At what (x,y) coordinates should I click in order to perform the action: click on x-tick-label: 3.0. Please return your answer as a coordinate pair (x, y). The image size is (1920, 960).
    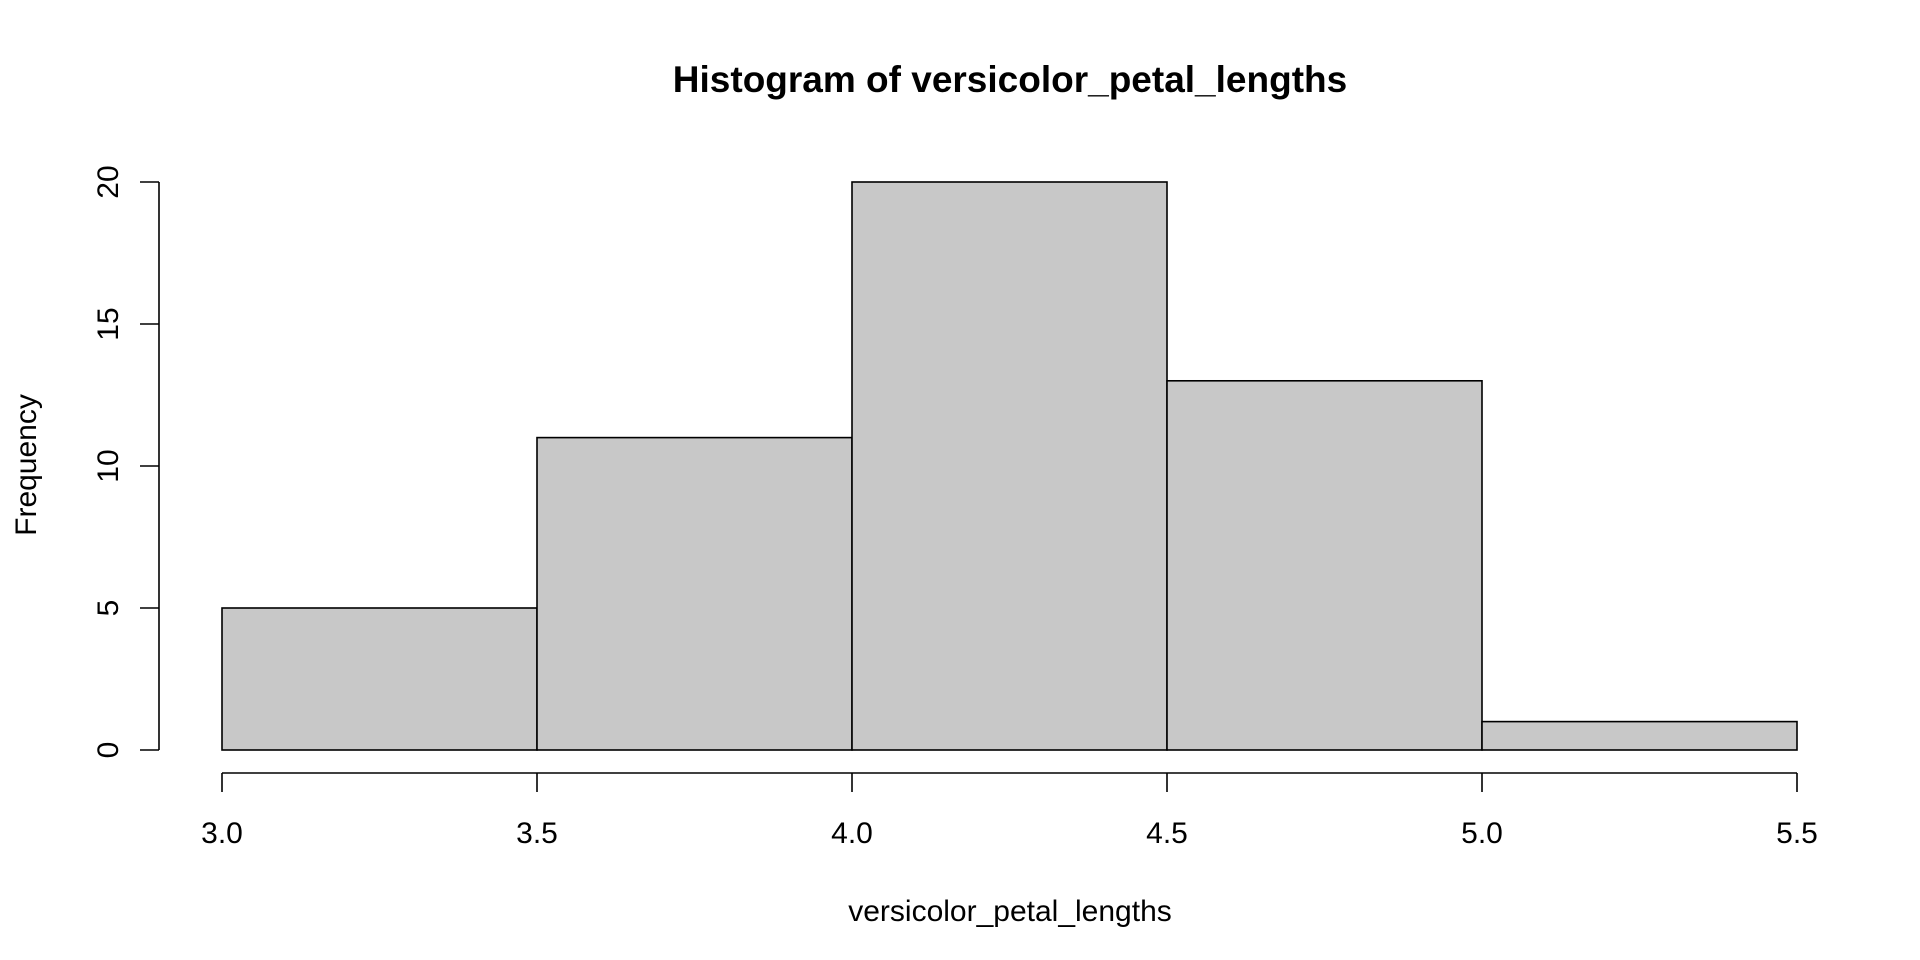
    Looking at the image, I should click on (222, 833).